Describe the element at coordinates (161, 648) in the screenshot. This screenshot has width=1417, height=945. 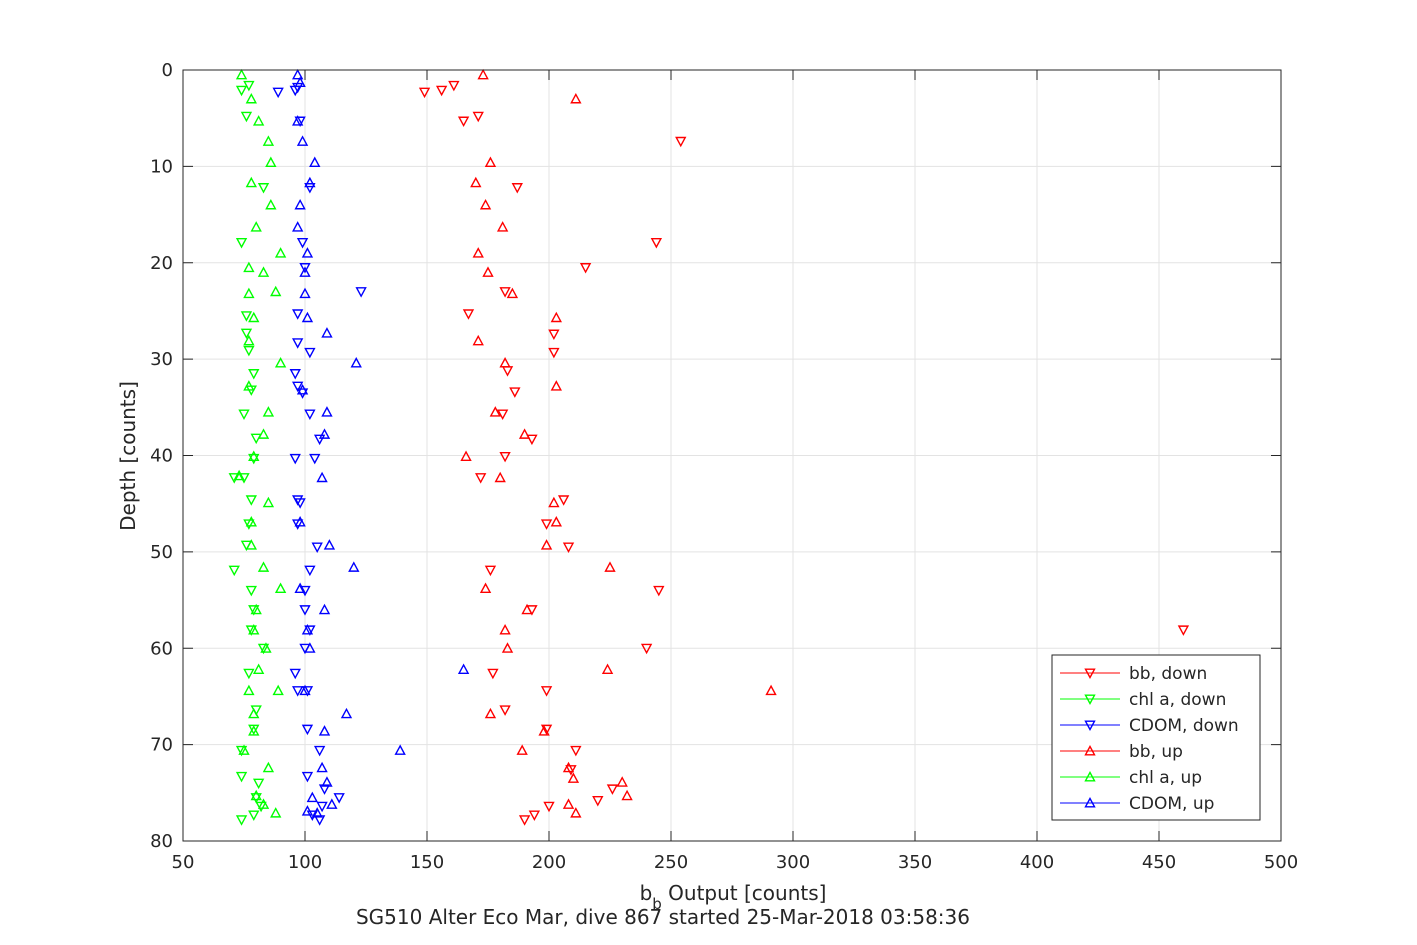
I see `y-tick-label: 60` at that location.